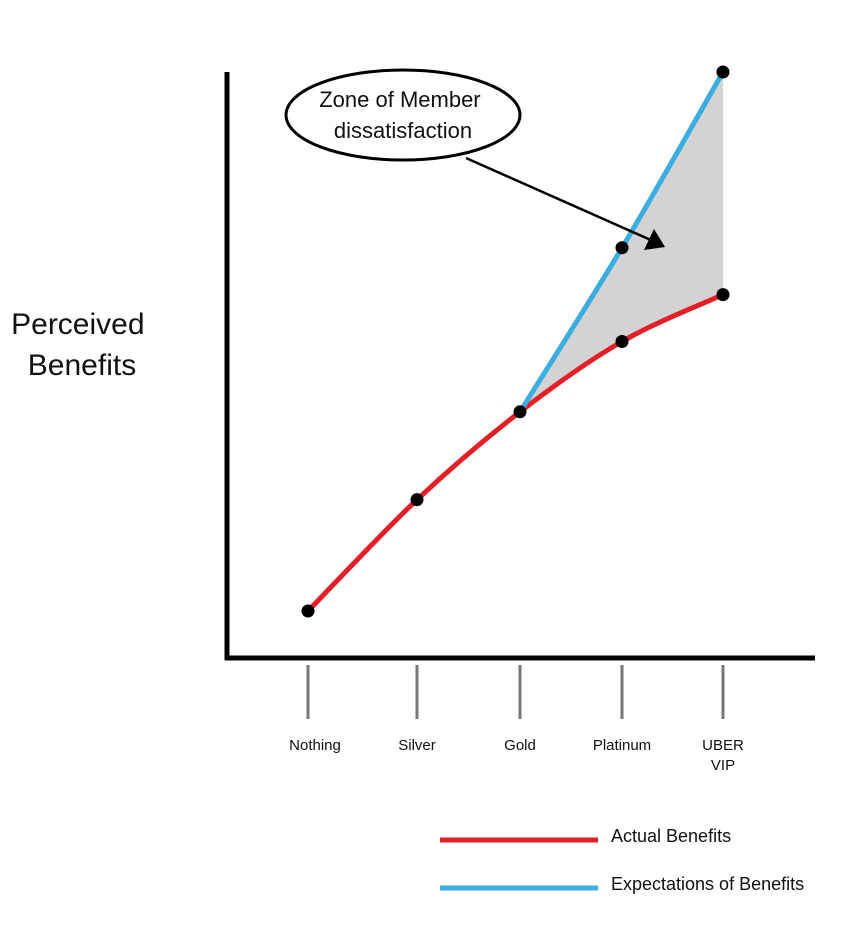  I want to click on callout-bubble, so click(403, 115).